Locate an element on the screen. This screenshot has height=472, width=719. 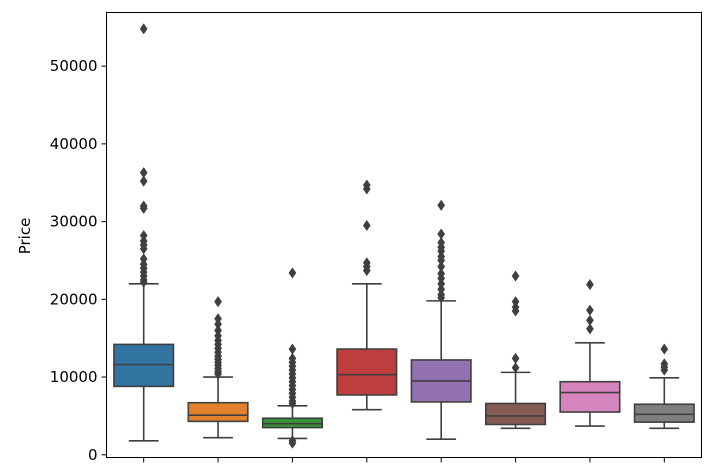
y-tick-label: 50000 is located at coordinates (74, 66).